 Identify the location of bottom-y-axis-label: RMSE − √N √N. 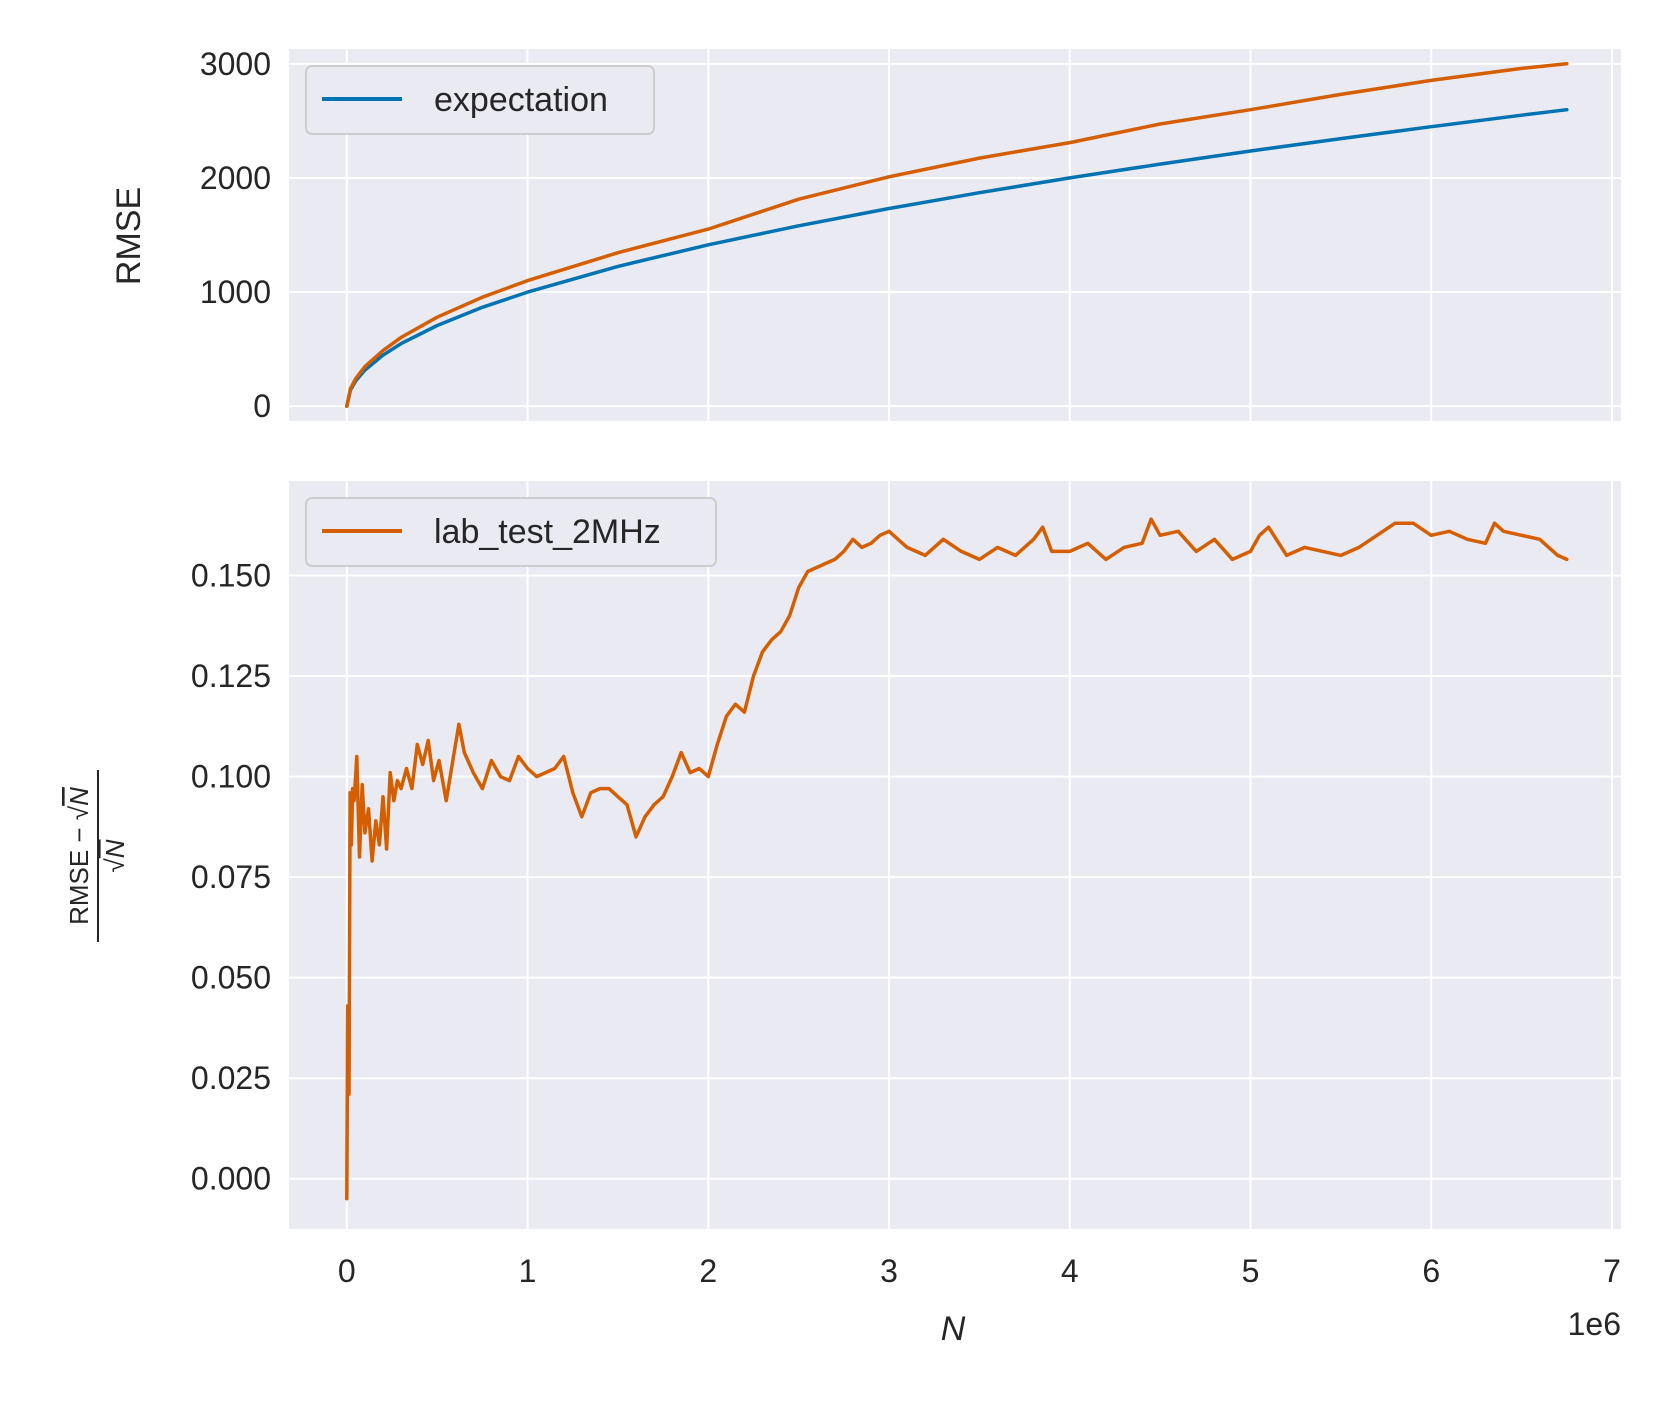
(97, 856).